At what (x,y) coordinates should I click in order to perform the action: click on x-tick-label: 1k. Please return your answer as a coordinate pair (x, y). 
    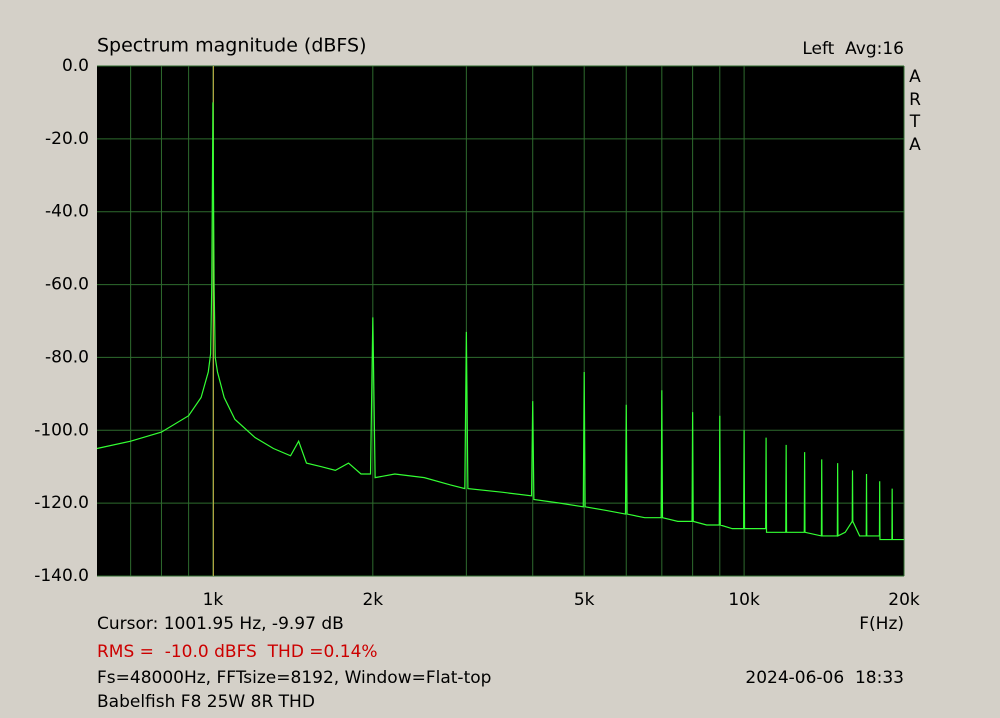
    Looking at the image, I should click on (213, 600).